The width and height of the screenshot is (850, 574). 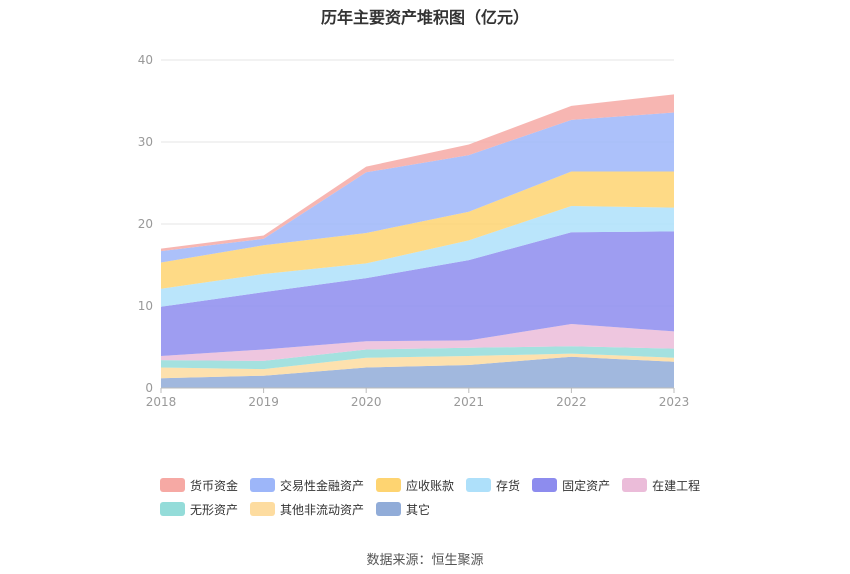 What do you see at coordinates (145, 60) in the screenshot?
I see `y-tick-label: 40` at bounding box center [145, 60].